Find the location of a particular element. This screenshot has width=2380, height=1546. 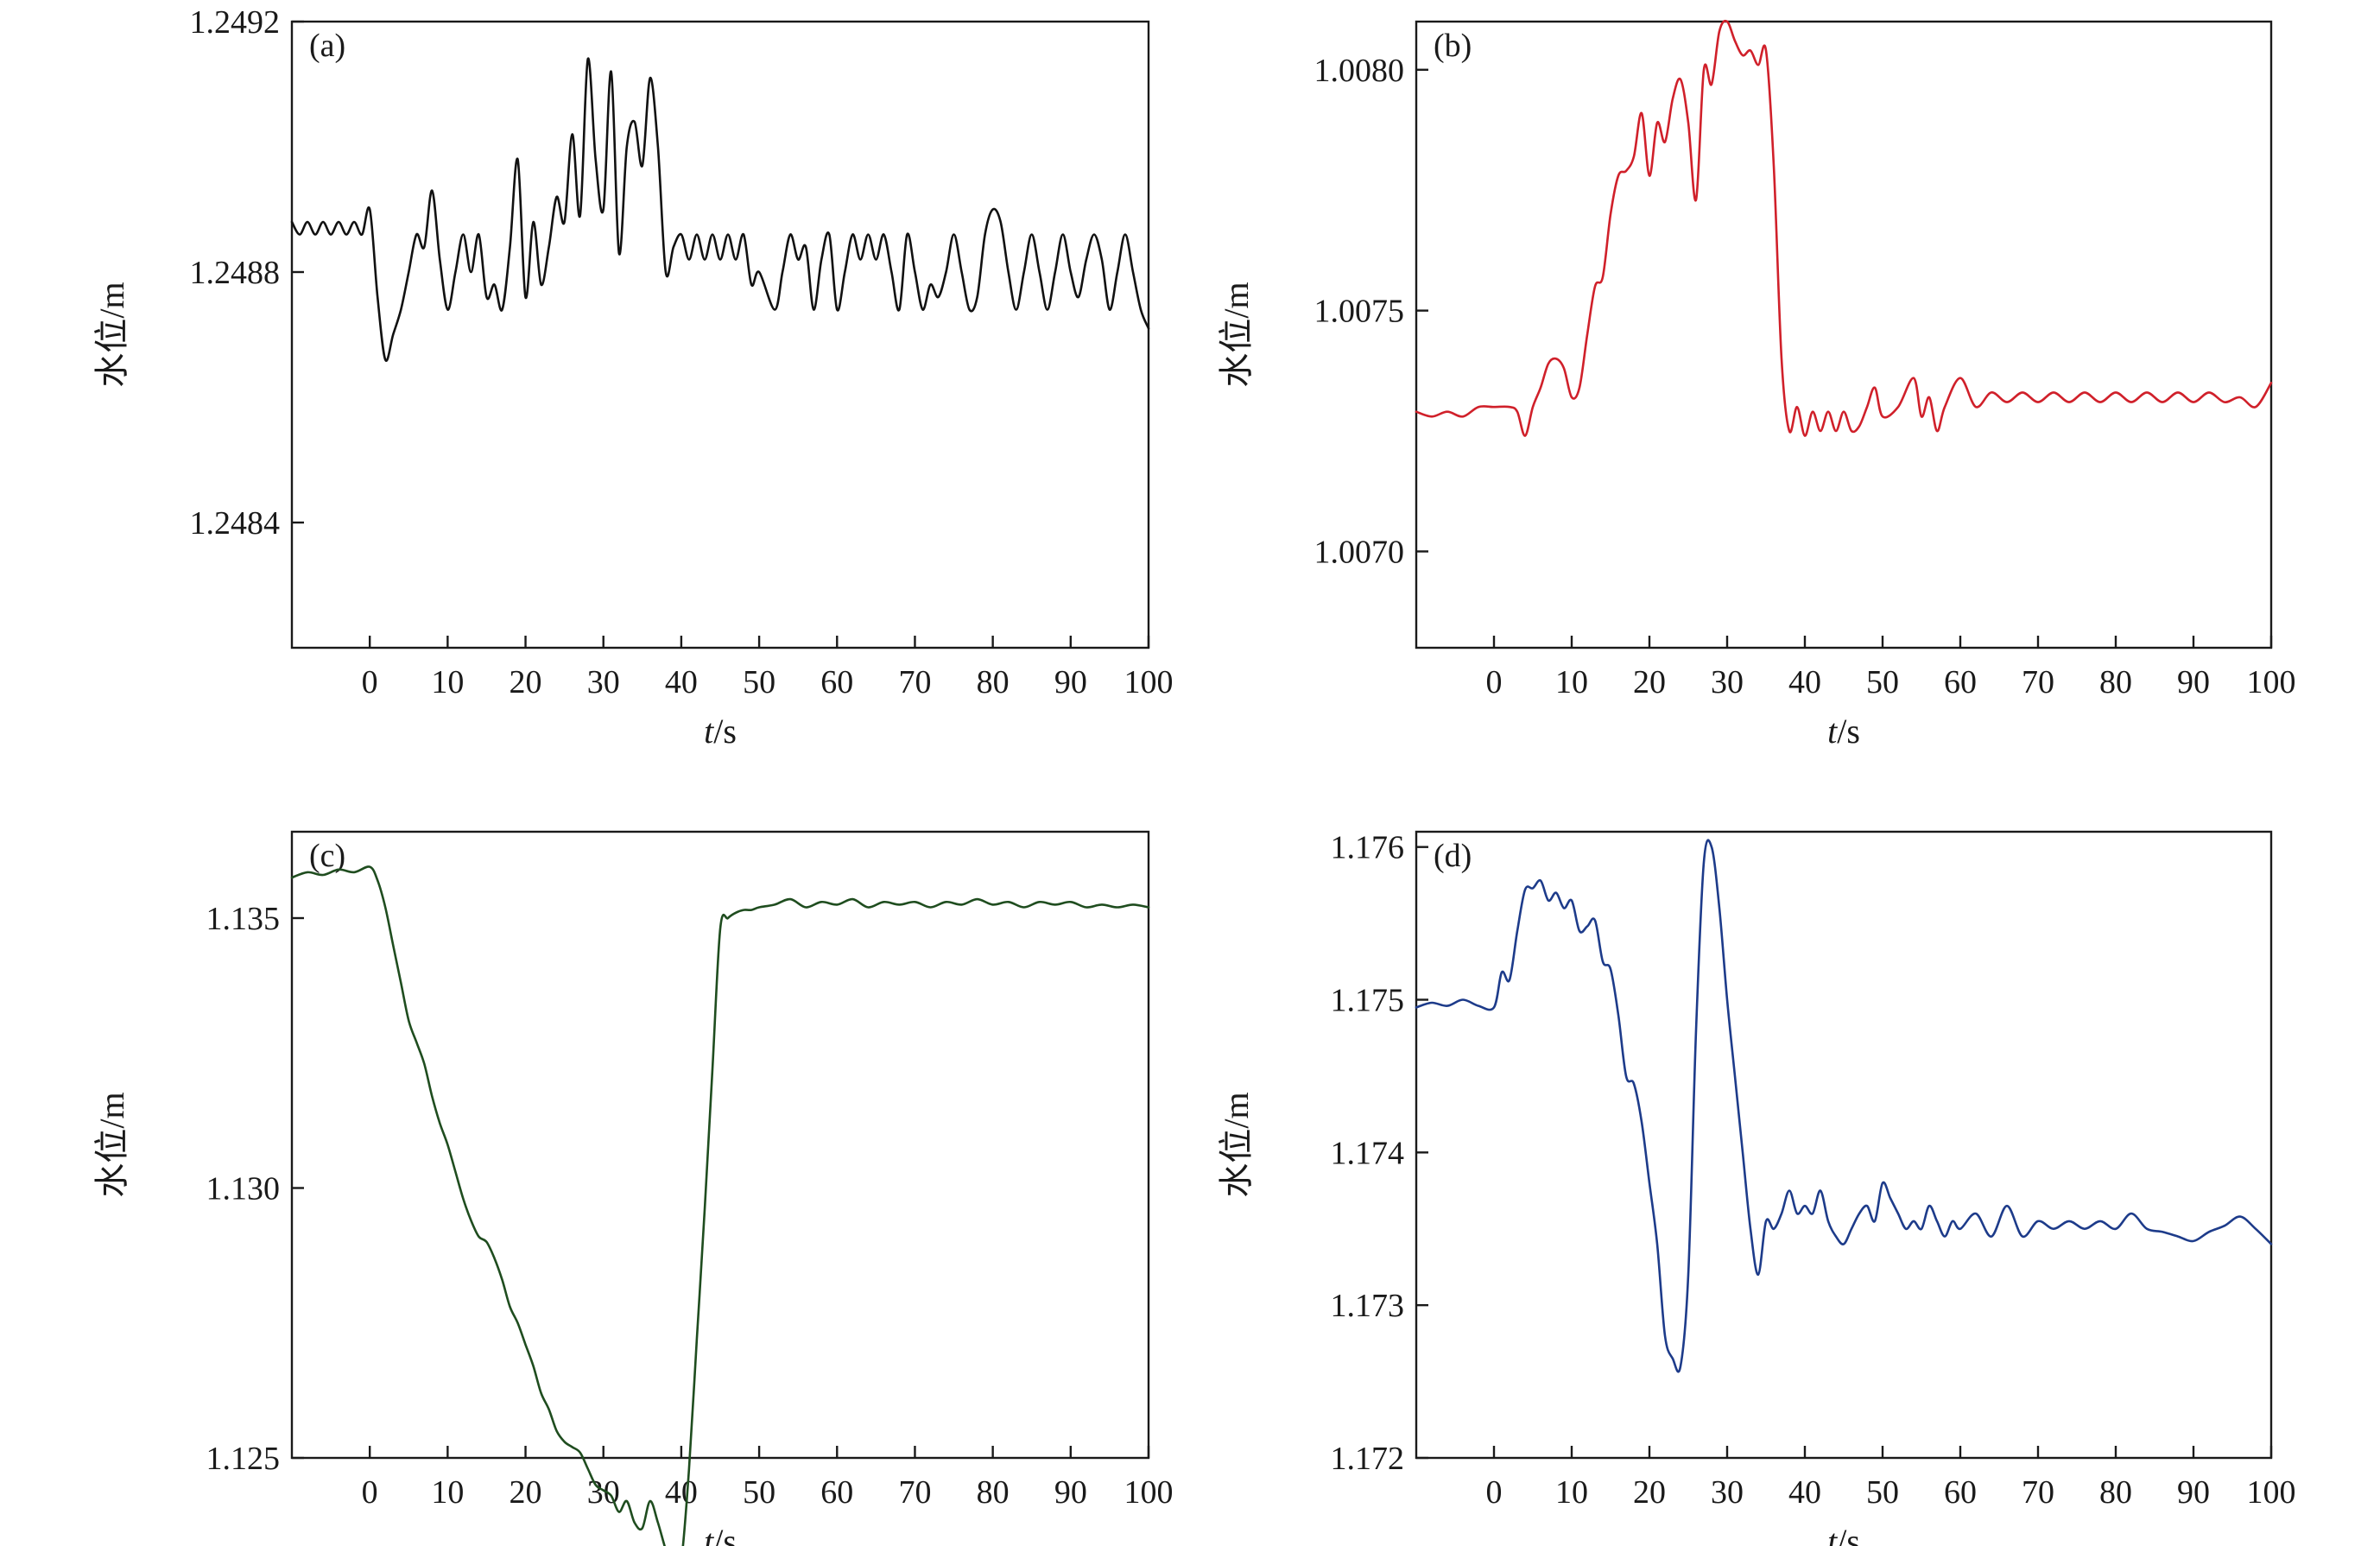

y-tick-label: 1.135 is located at coordinates (244, 919).